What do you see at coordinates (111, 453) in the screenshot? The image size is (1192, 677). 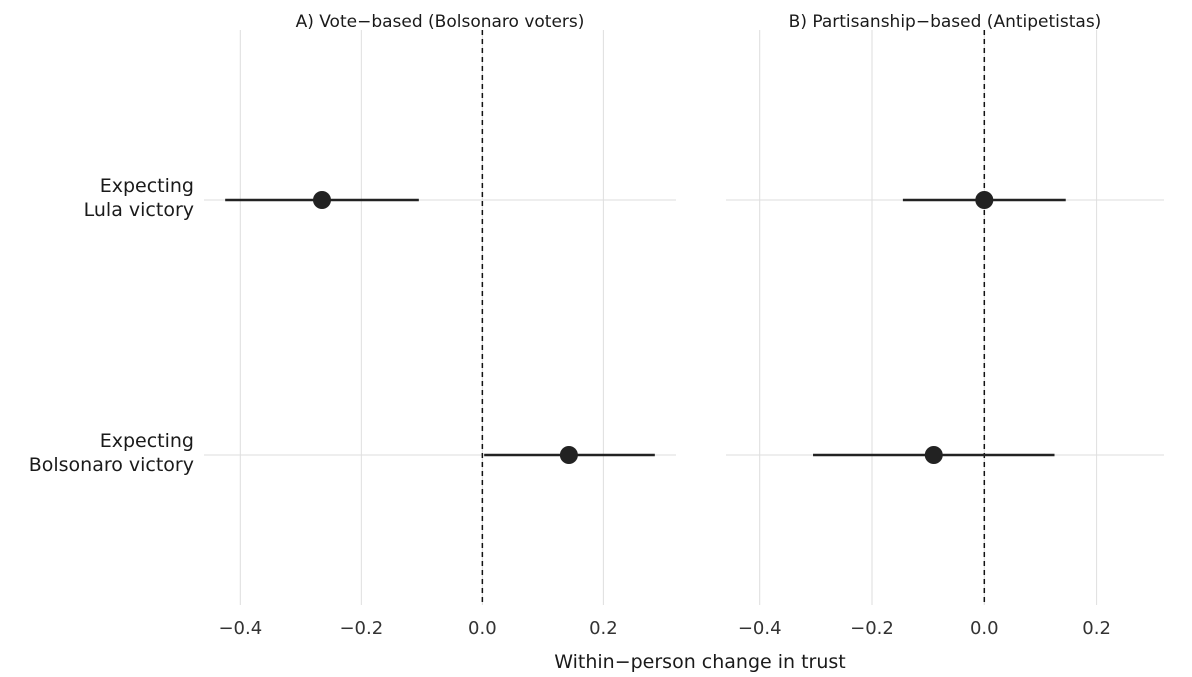 I see `category-label: Expecting Bolsonaro victory` at bounding box center [111, 453].